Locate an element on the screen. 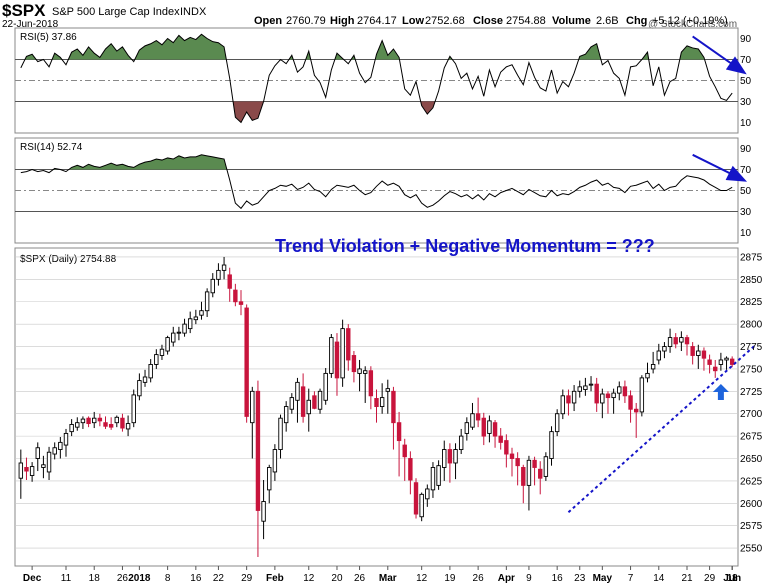 The image size is (780, 586). symbol-title: $SPX is located at coordinates (24, 10).